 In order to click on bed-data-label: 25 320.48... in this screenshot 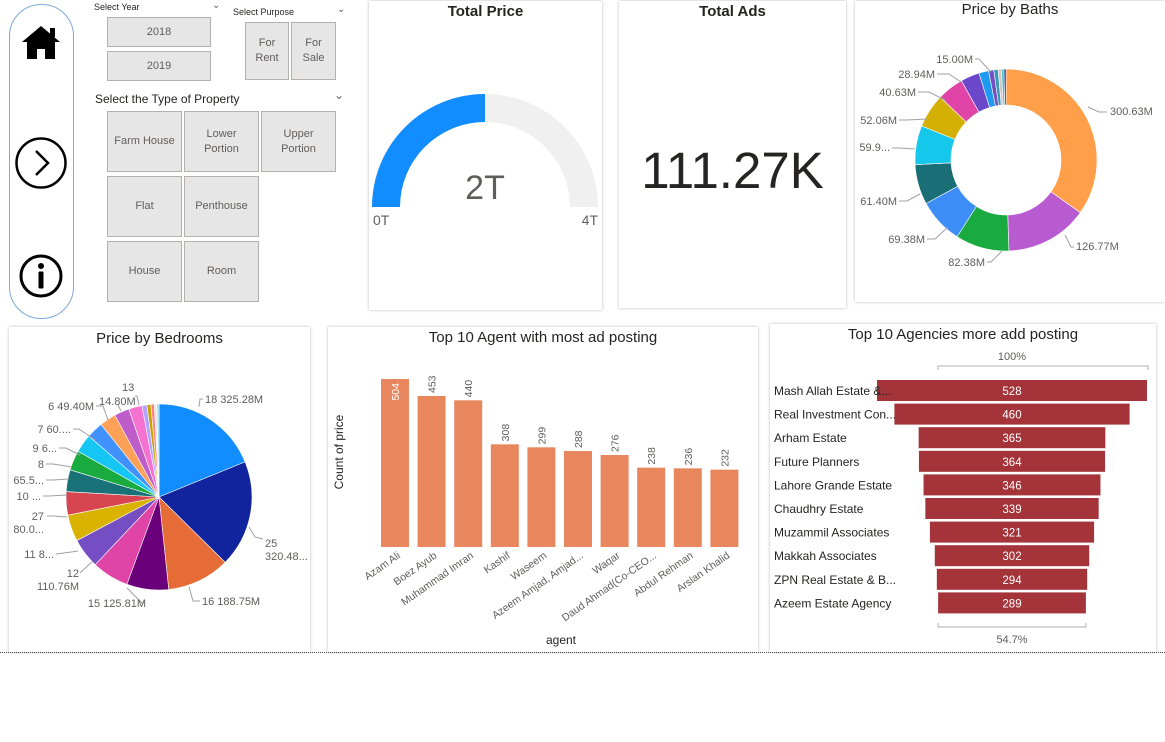, I will do `click(286, 550)`.